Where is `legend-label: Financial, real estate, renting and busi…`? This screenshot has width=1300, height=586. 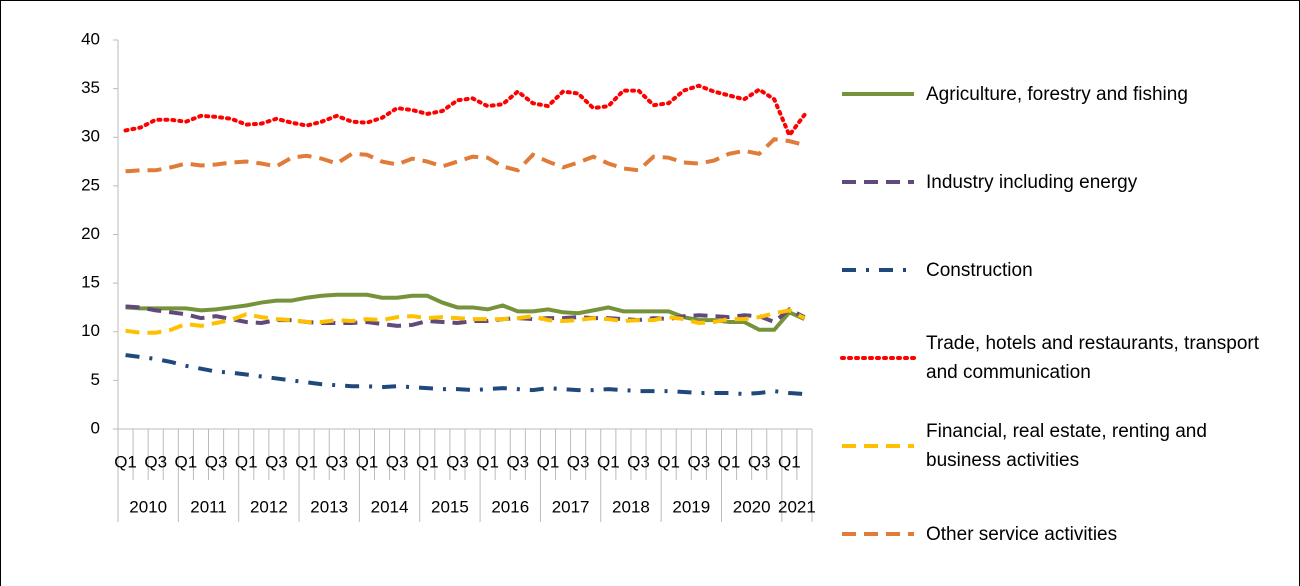
legend-label: Financial, real estate, renting and busi… is located at coordinates (1066, 446).